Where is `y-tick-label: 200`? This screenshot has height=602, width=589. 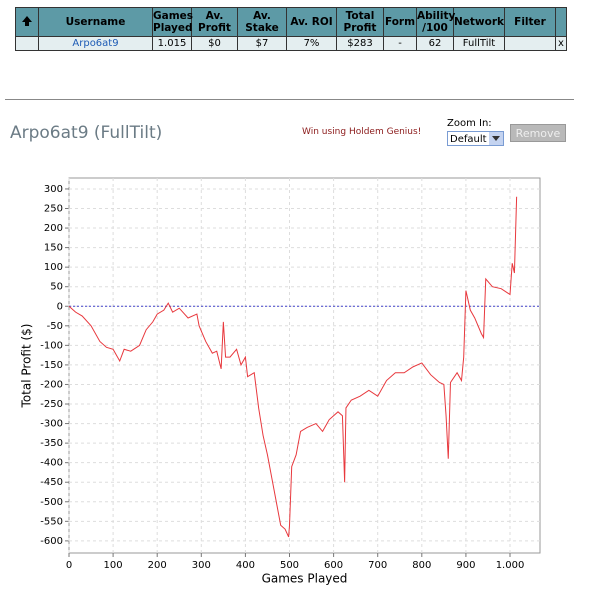
y-tick-label: 200 is located at coordinates (53, 228).